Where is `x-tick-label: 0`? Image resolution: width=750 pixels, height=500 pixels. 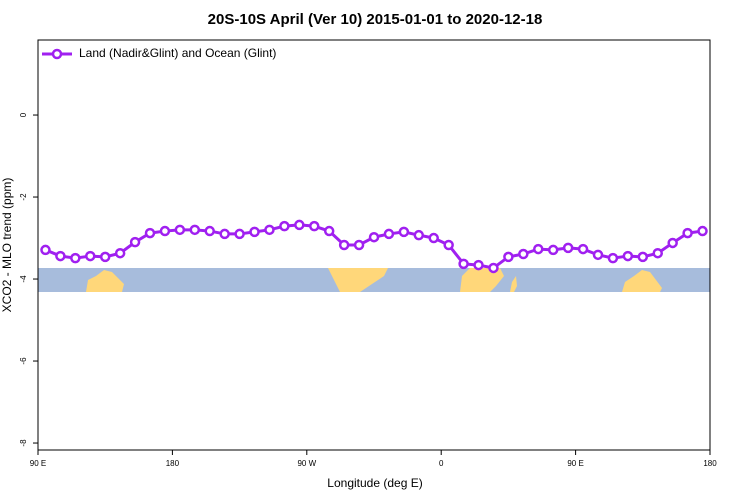 x-tick-label: 0 is located at coordinates (441, 463).